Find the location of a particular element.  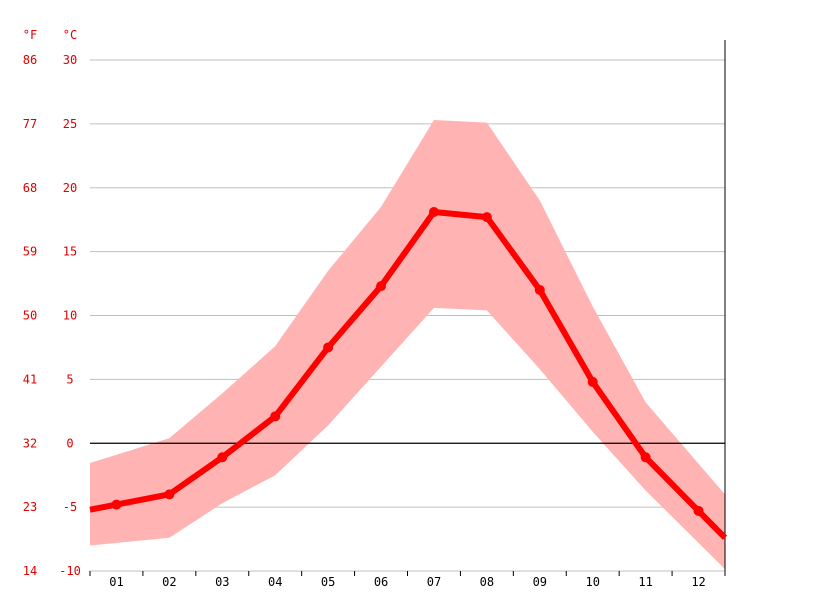

x-tick-label: 07 is located at coordinates (434, 582).